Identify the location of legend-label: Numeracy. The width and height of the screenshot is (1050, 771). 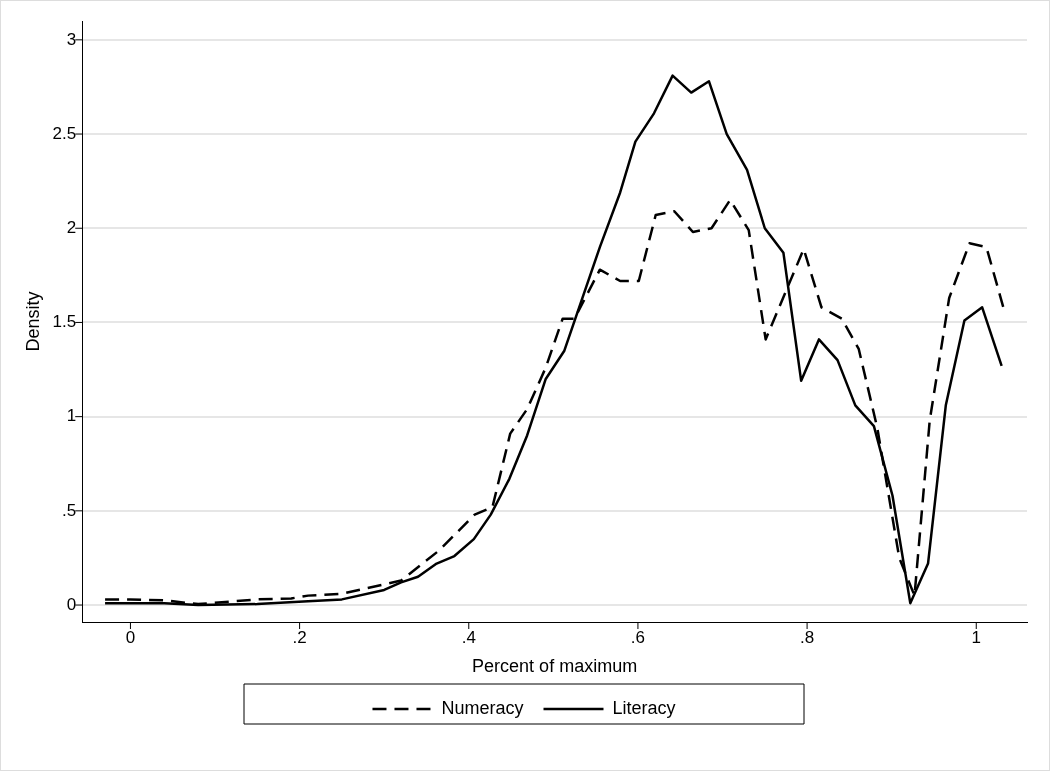
(482, 707).